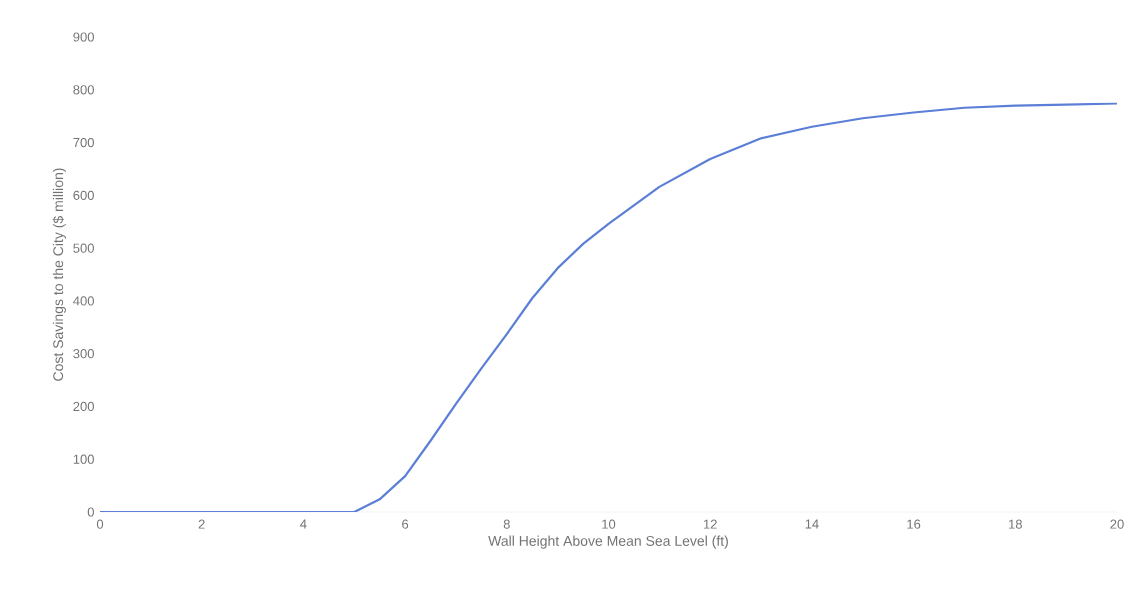  What do you see at coordinates (83, 406) in the screenshot?
I see `y-tick-label: 200` at bounding box center [83, 406].